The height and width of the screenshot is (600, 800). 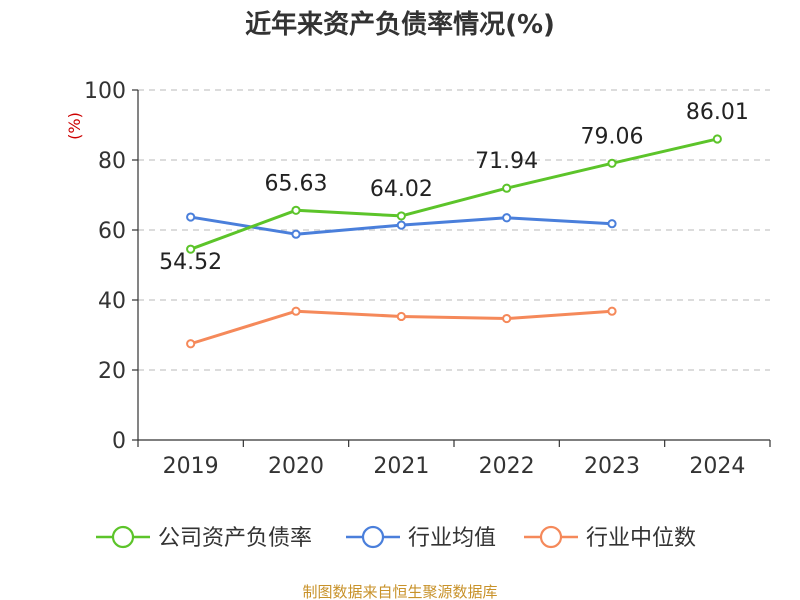 I want to click on x-tick-label: 2021, so click(x=401, y=466).